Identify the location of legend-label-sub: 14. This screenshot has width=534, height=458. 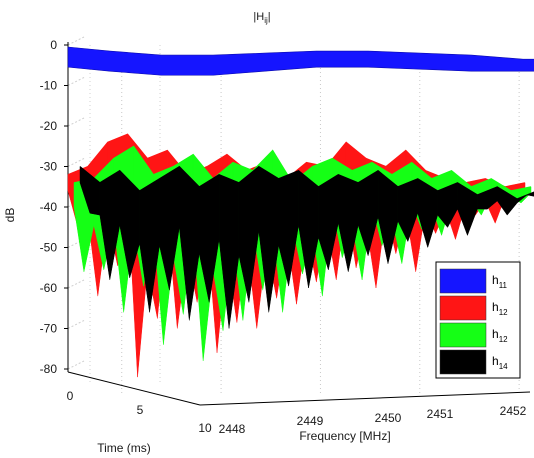
(503, 366).